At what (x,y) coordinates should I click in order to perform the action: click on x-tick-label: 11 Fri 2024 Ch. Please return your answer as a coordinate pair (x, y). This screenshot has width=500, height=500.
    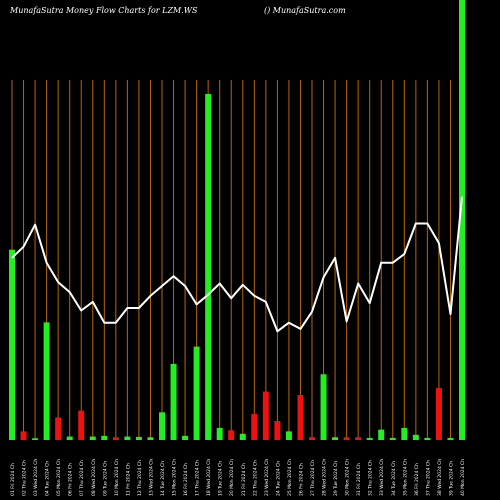
    Looking at the image, I should click on (128, 479).